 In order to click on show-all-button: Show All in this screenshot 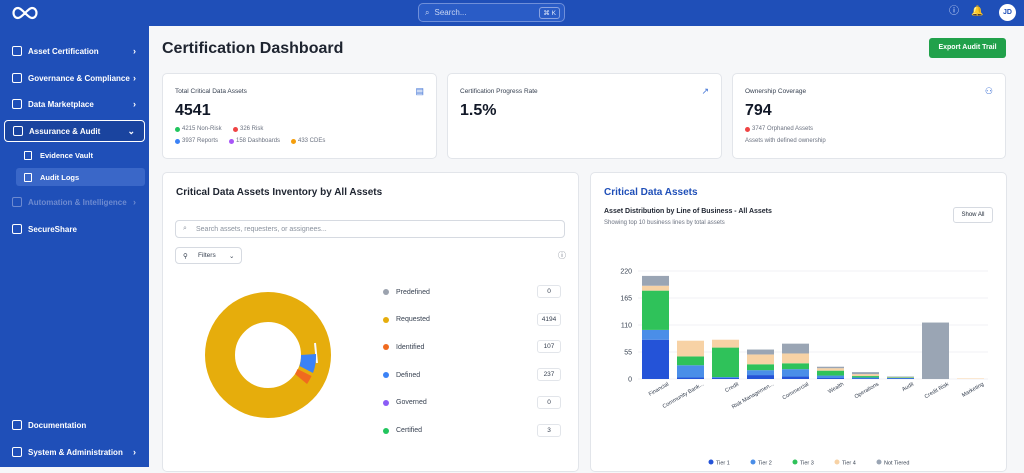, I will do `click(973, 215)`.